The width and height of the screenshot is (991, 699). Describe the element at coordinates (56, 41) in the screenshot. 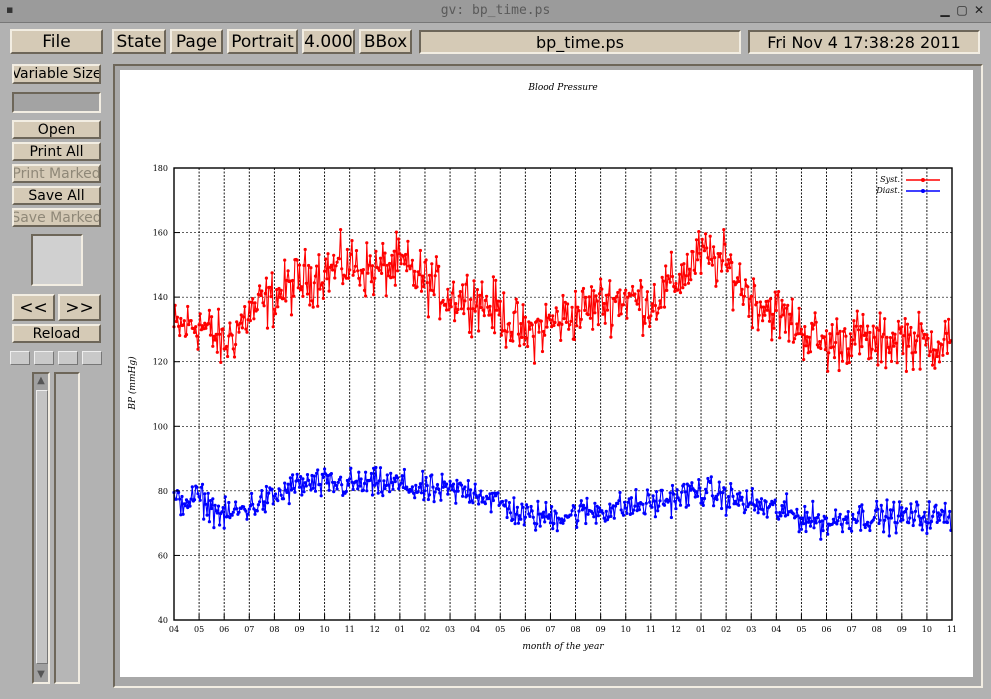

I see `file-button: File` at that location.